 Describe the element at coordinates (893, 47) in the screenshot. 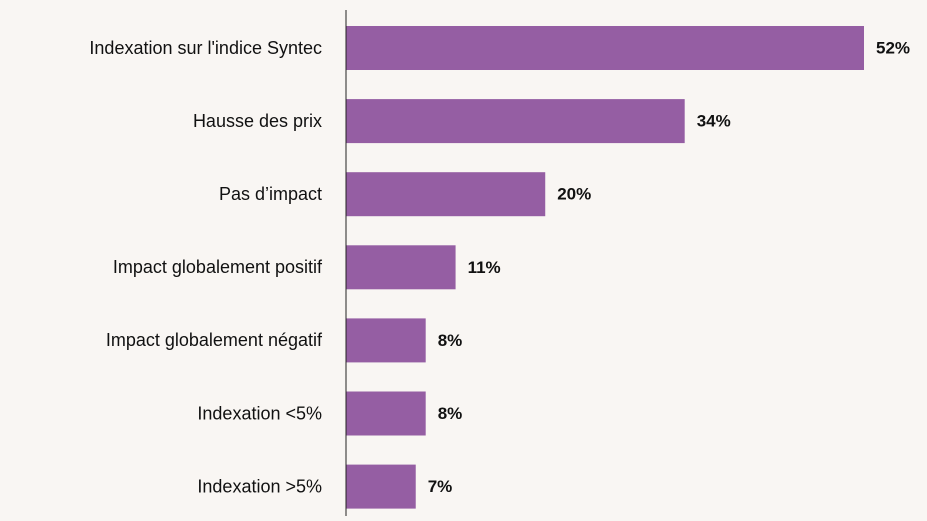

I see `data-label: 52%` at that location.